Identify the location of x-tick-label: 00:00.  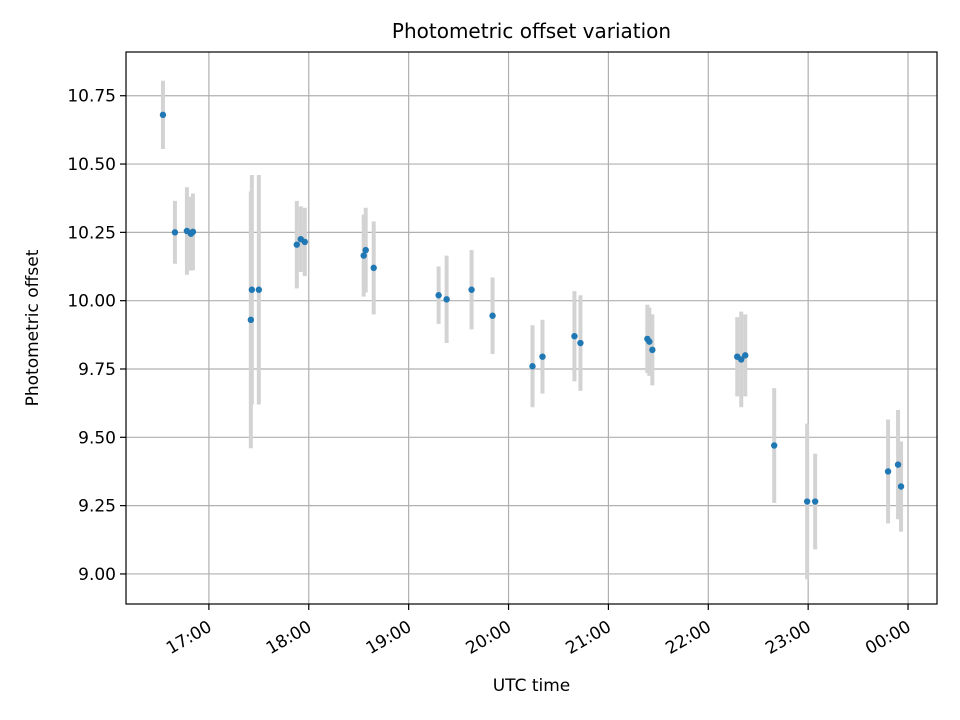
(888, 638).